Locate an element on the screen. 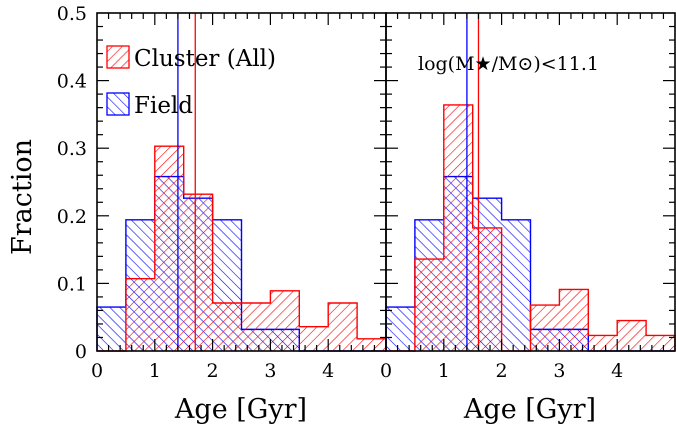 This screenshot has width=676, height=434. legend-swatch-cluster is located at coordinates (118, 57).